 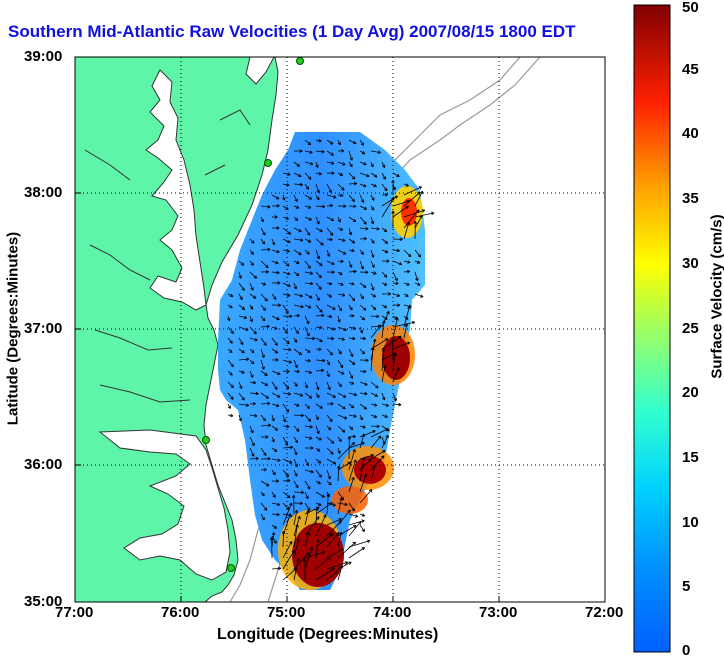 I want to click on y-axis-label: Latitude (Degrees:Minutes), so click(x=13, y=328).